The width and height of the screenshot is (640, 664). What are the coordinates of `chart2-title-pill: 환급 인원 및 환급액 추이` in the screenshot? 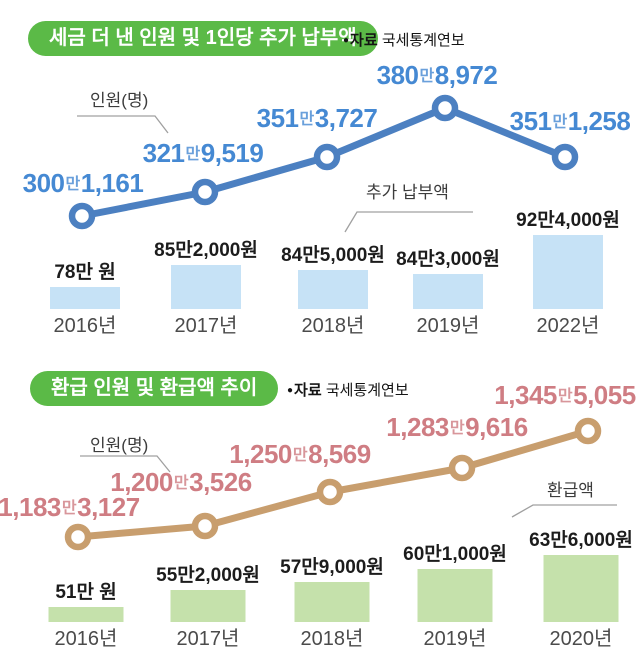 It's located at (154, 388).